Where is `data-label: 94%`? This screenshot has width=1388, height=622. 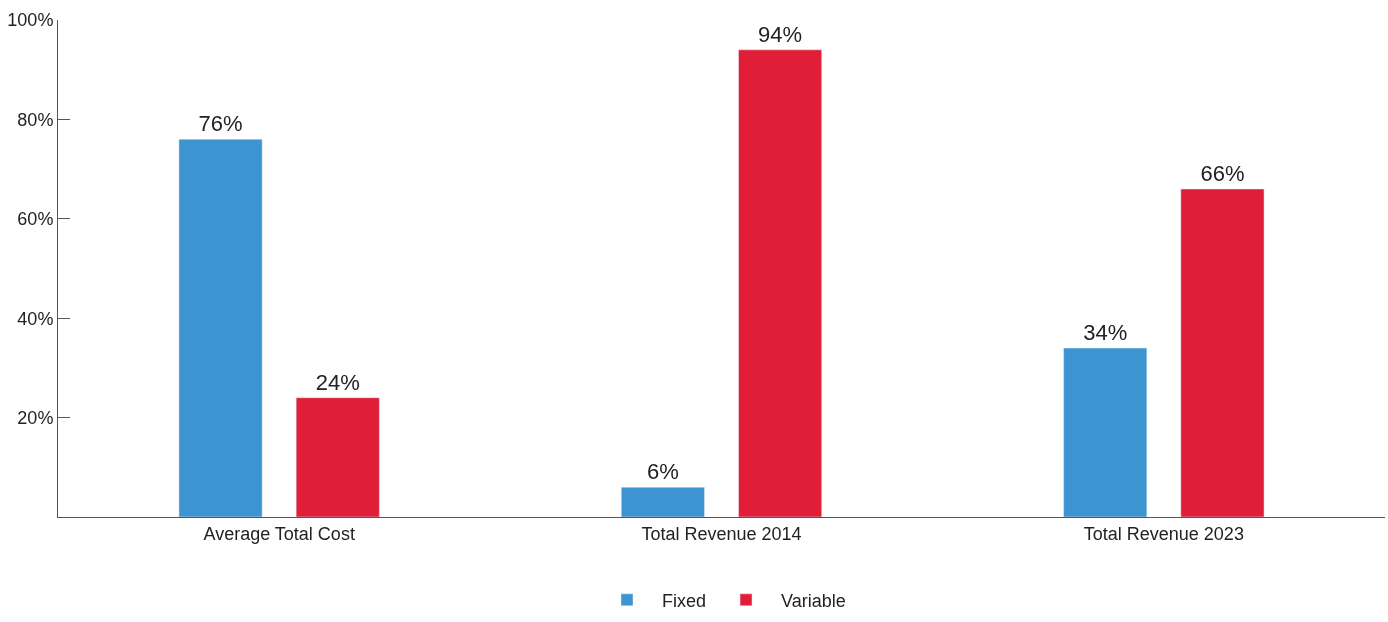 data-label: 94% is located at coordinates (780, 34).